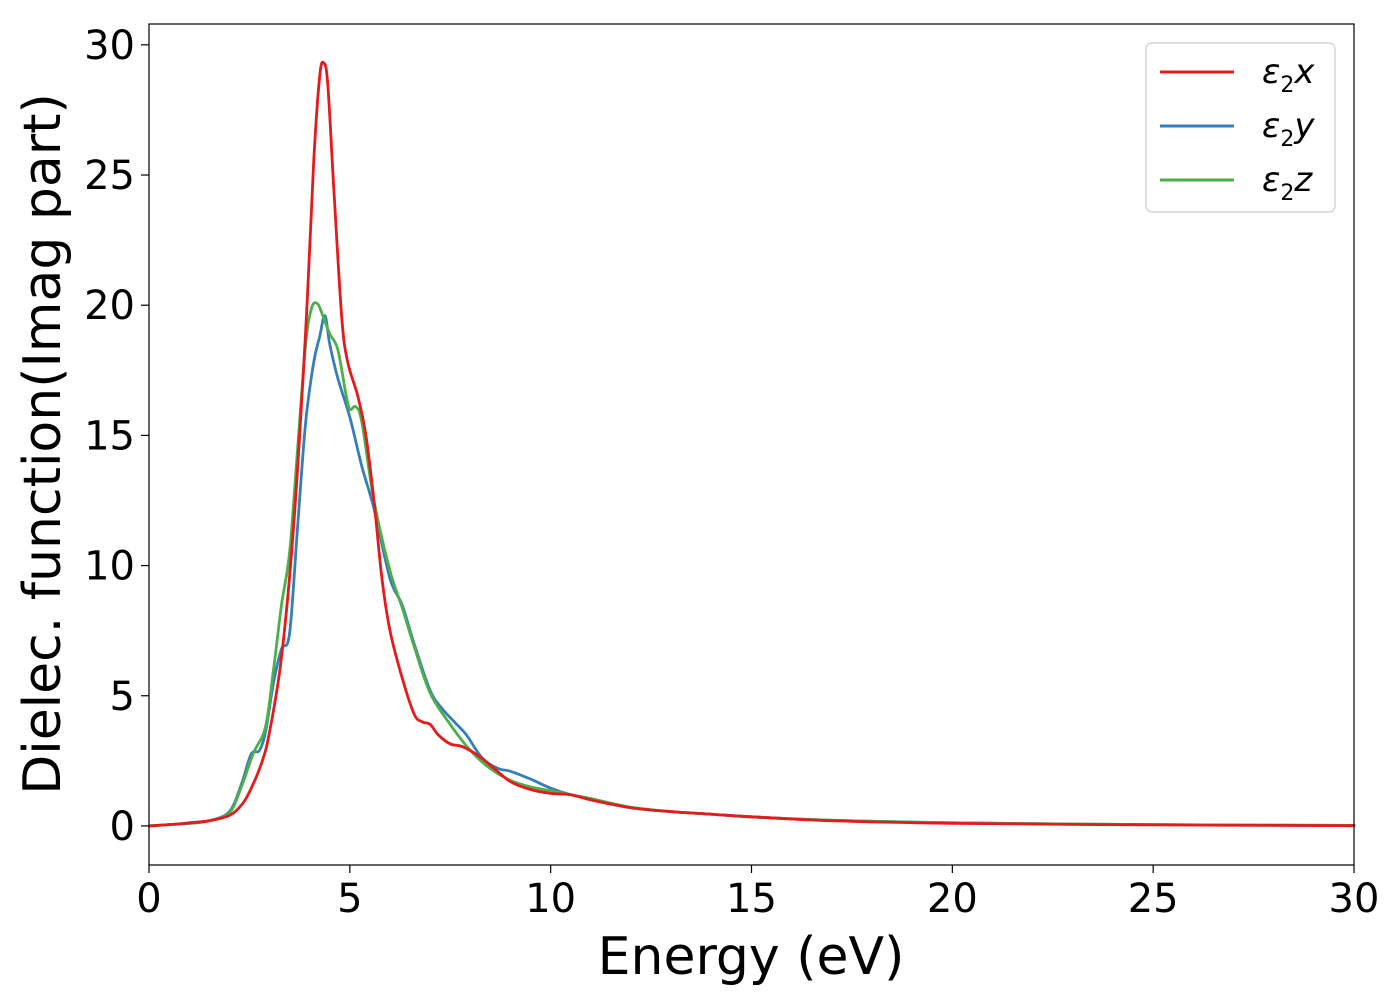 The height and width of the screenshot is (1000, 1400). I want to click on legend-label-z: ε2z, so click(1287, 183).